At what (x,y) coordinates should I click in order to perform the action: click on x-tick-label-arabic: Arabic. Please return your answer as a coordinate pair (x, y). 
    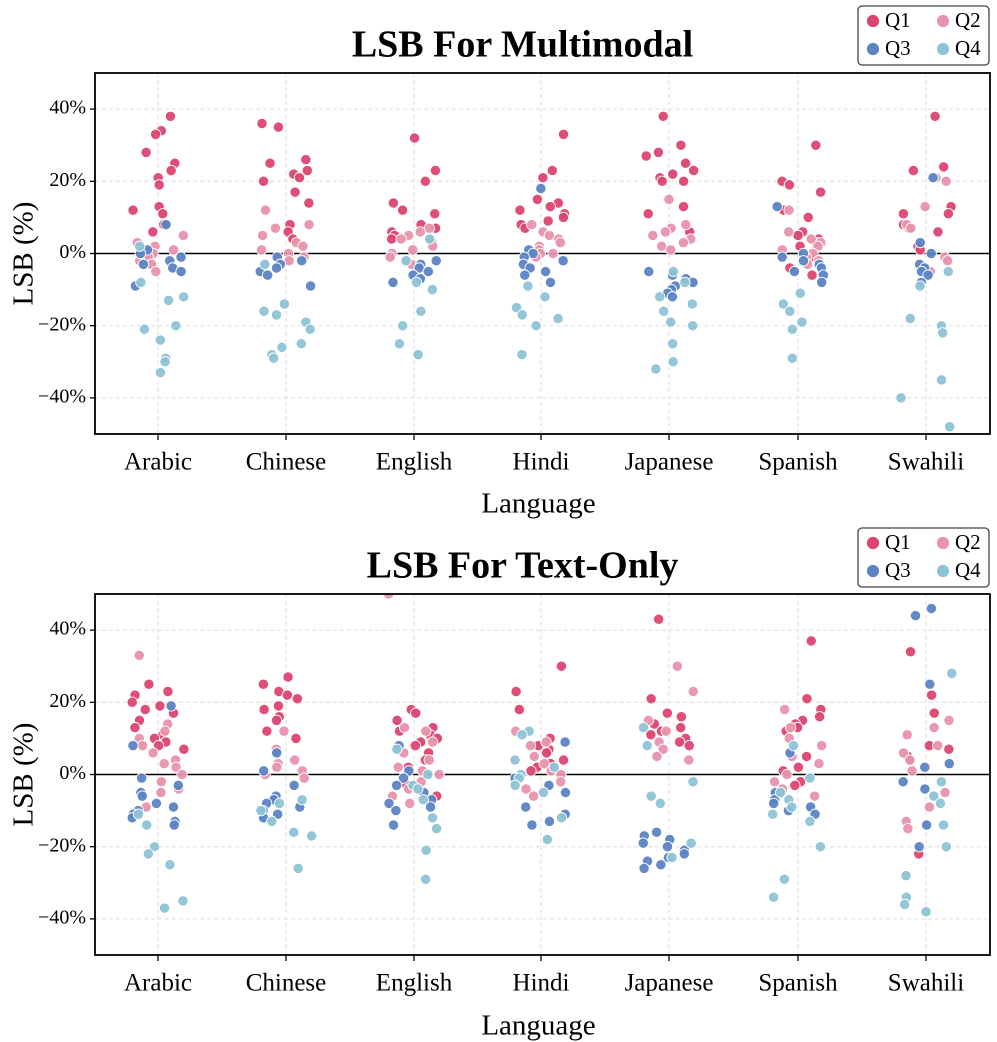
    Looking at the image, I should click on (158, 462).